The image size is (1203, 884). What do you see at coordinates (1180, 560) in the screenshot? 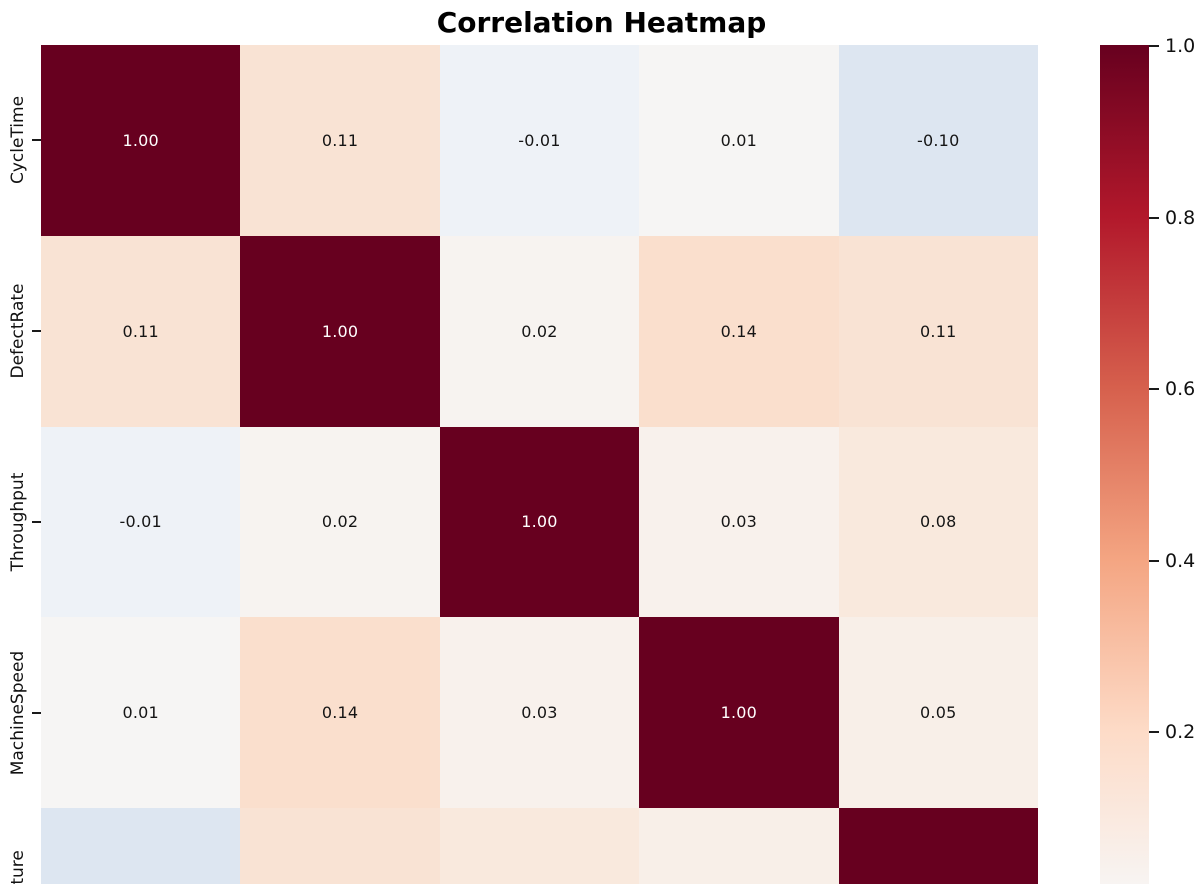
I see `colorbar-tick-label: 0.4` at bounding box center [1180, 560].